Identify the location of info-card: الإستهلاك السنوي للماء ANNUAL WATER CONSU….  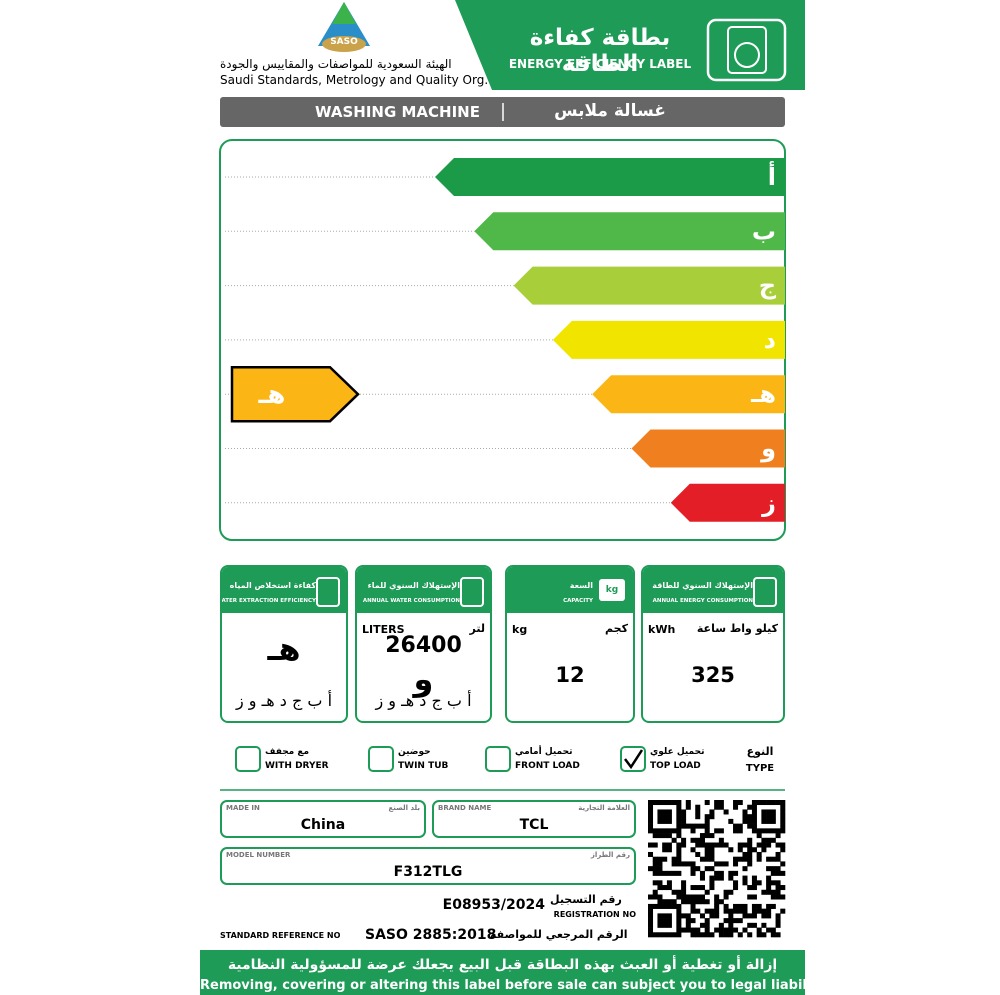
(423, 644).